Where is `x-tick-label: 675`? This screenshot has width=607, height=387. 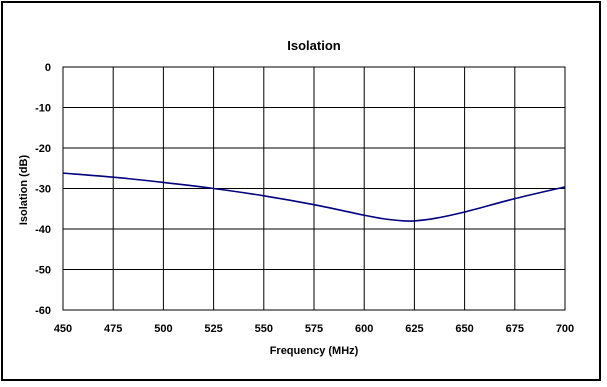 x-tick-label: 675 is located at coordinates (515, 329).